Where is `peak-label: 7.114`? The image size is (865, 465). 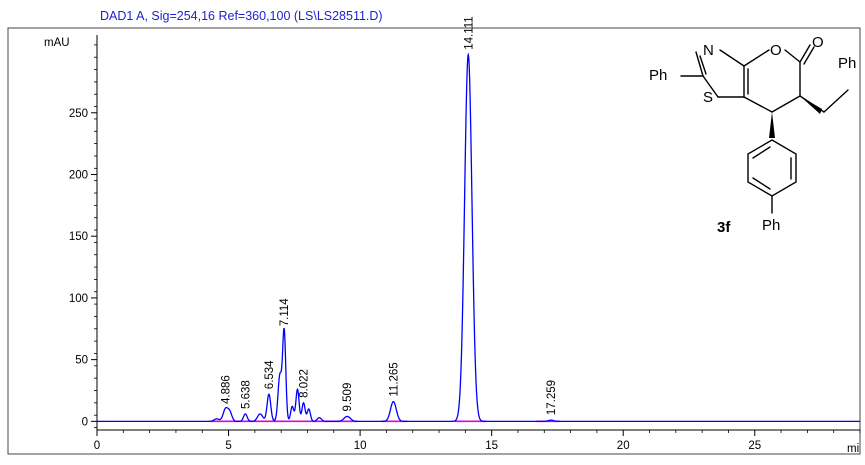
peak-label: 7.114 is located at coordinates (285, 312).